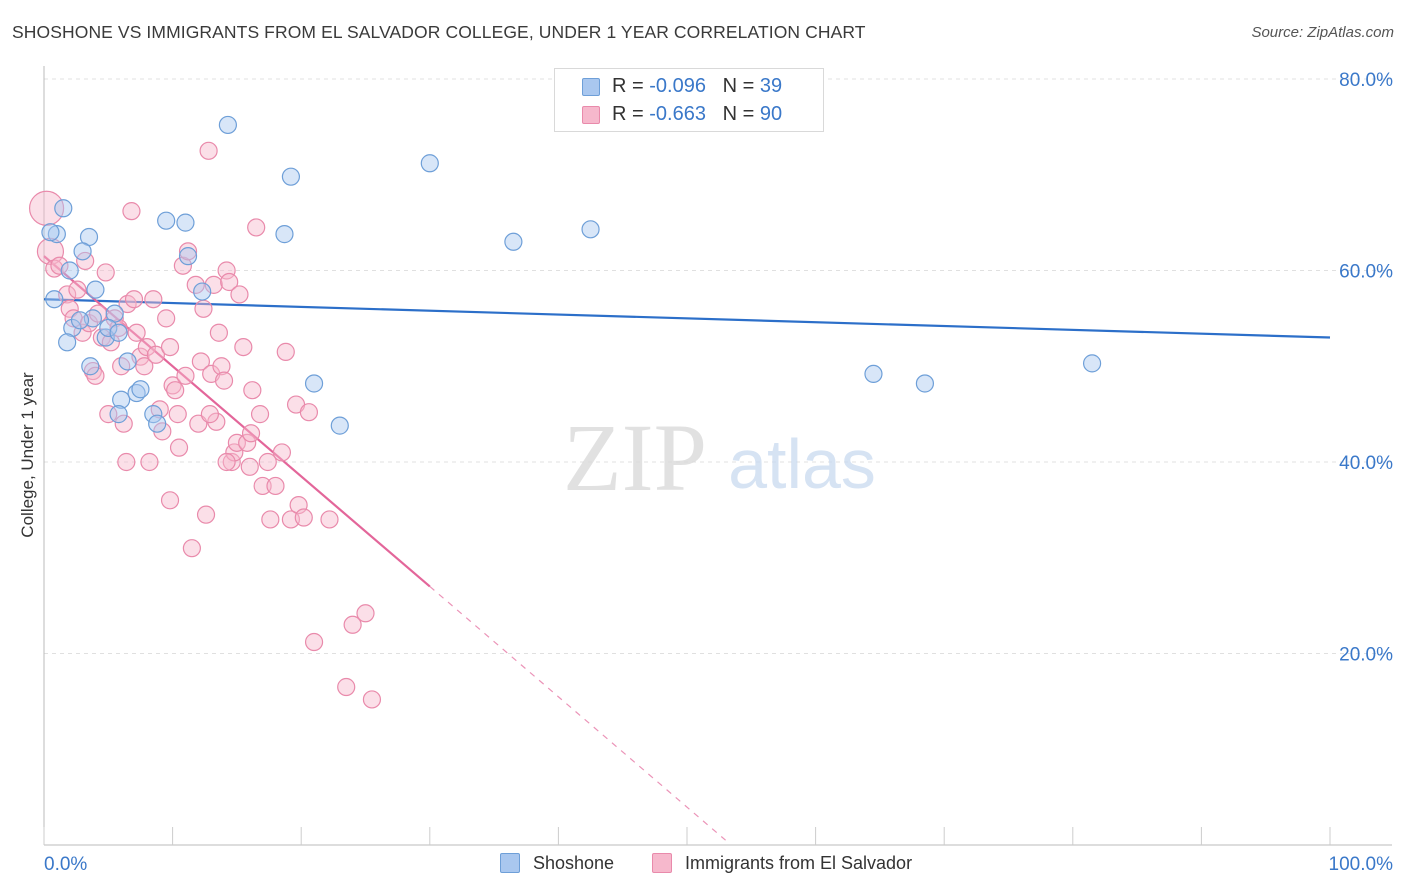  I want to click on watermark-atlas: atlas, so click(802, 464).